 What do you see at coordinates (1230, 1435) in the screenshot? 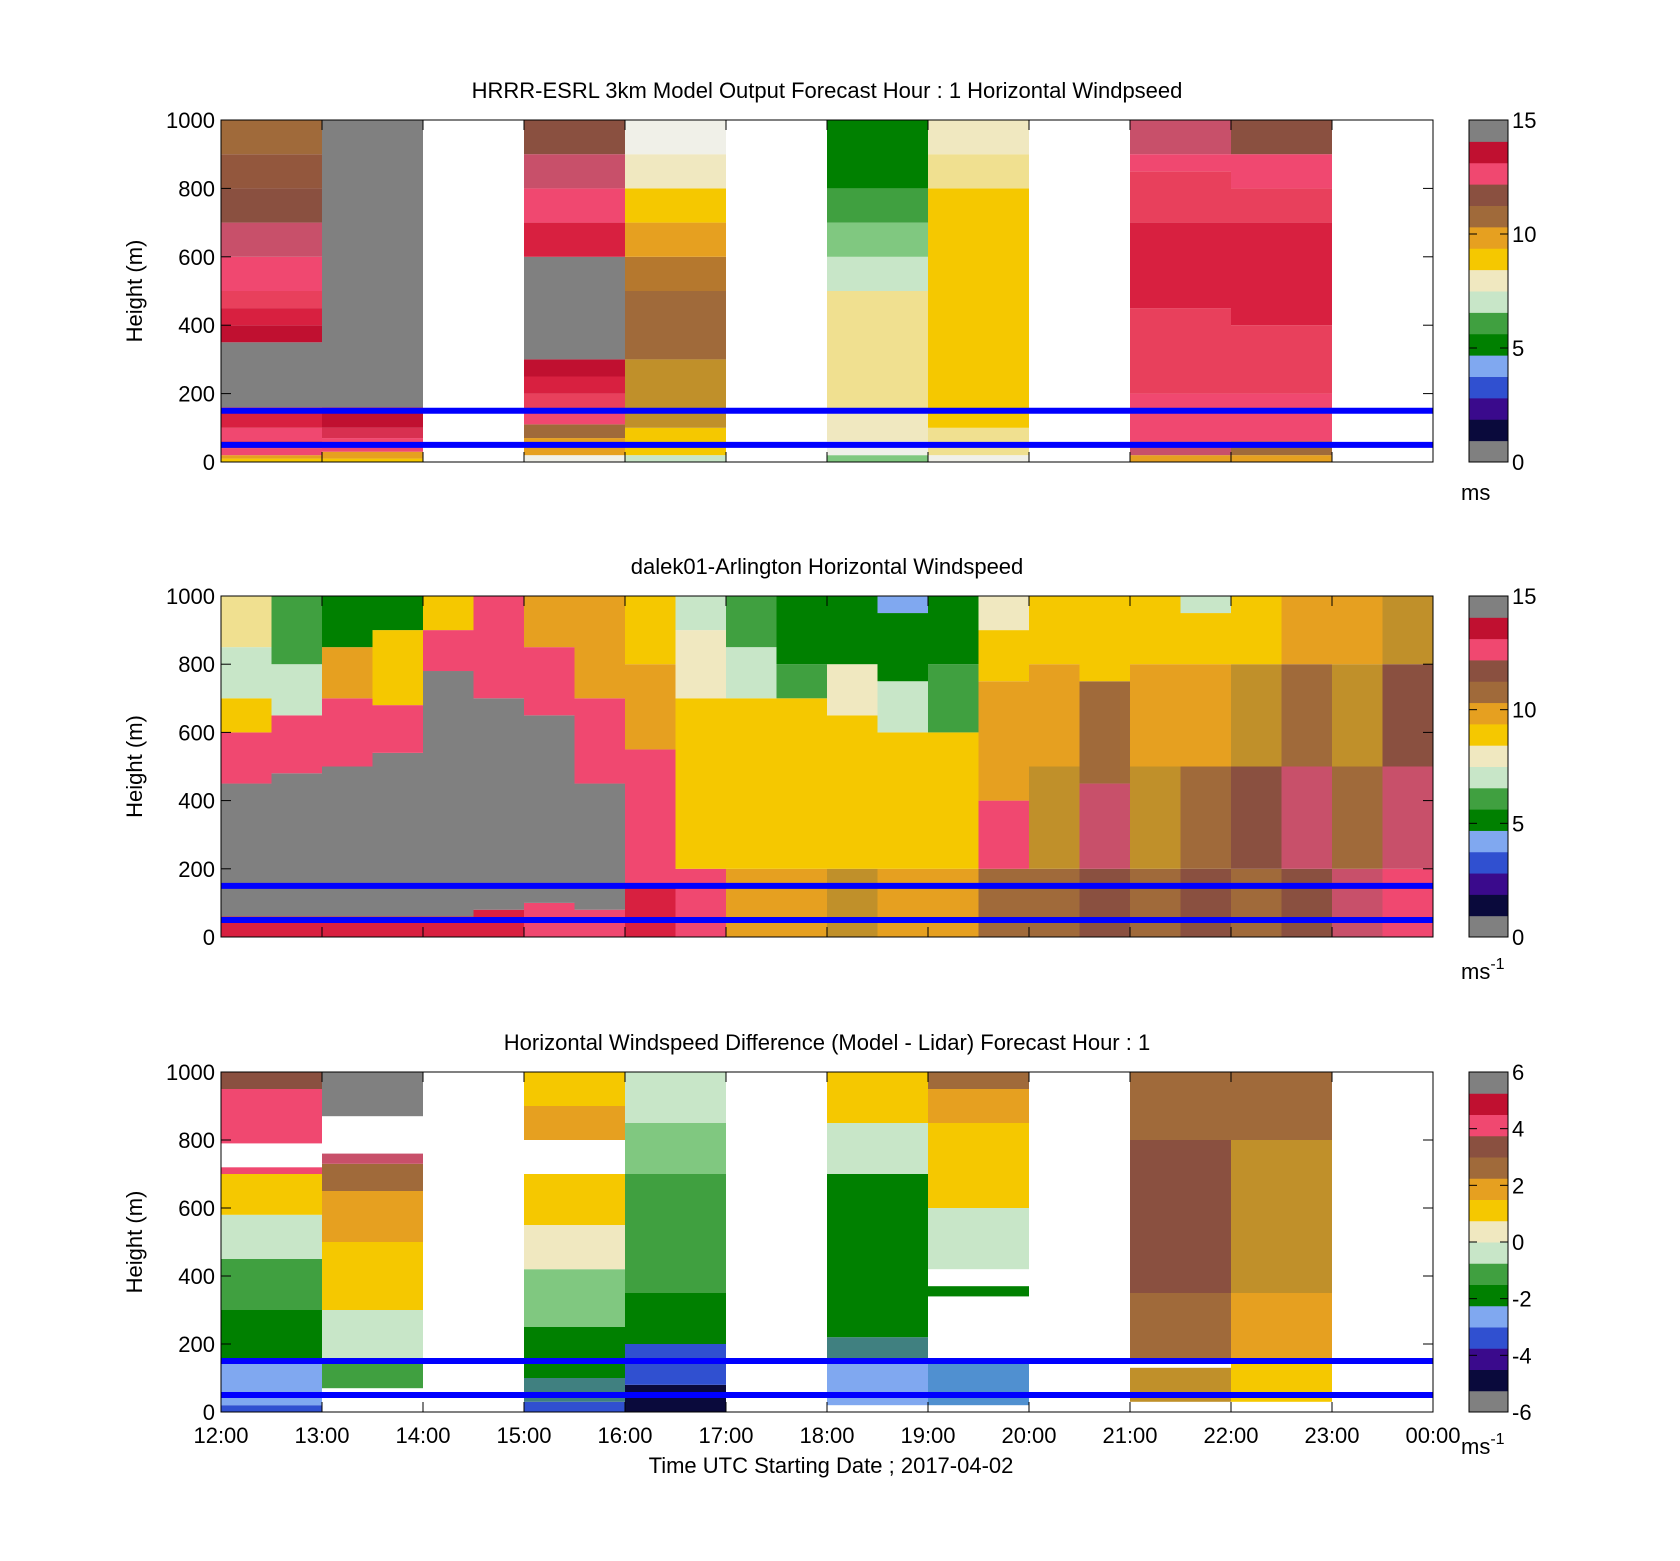
I see `x-tick-label: 22:00` at bounding box center [1230, 1435].